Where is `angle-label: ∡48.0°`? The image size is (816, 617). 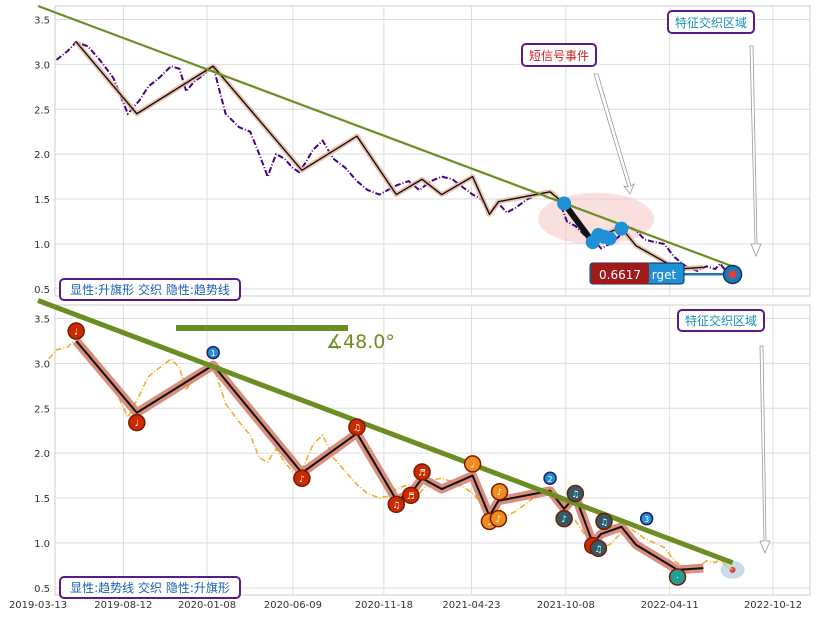
angle-label: ∡48.0° is located at coordinates (360, 342).